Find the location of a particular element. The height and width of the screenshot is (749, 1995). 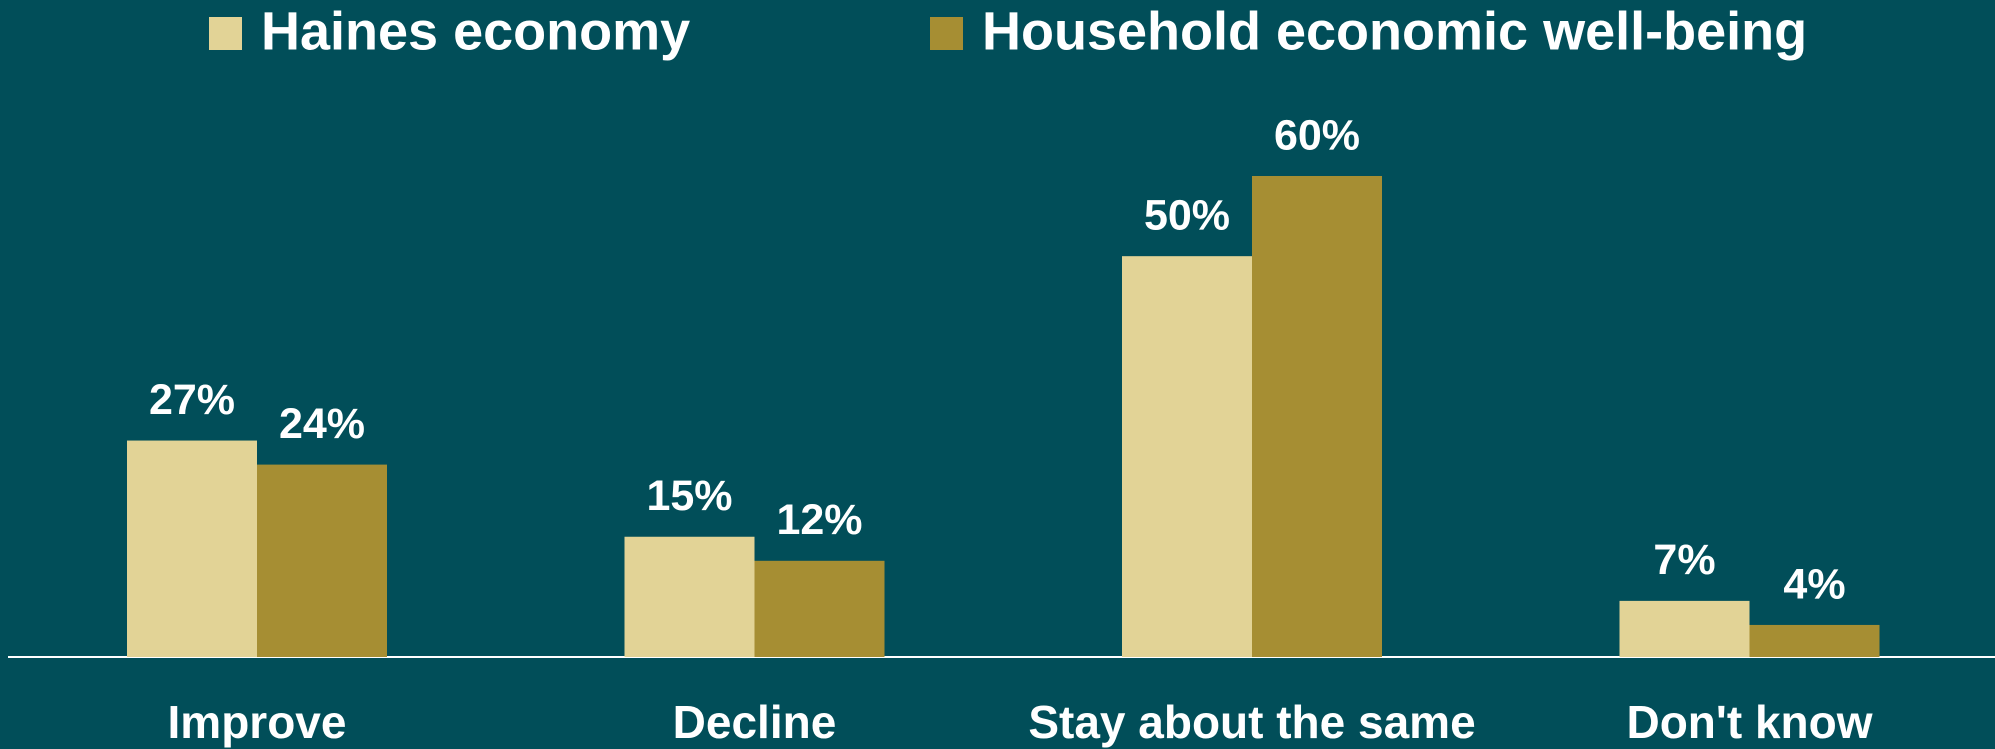

legend-label: Household economic well-being is located at coordinates (1394, 31).